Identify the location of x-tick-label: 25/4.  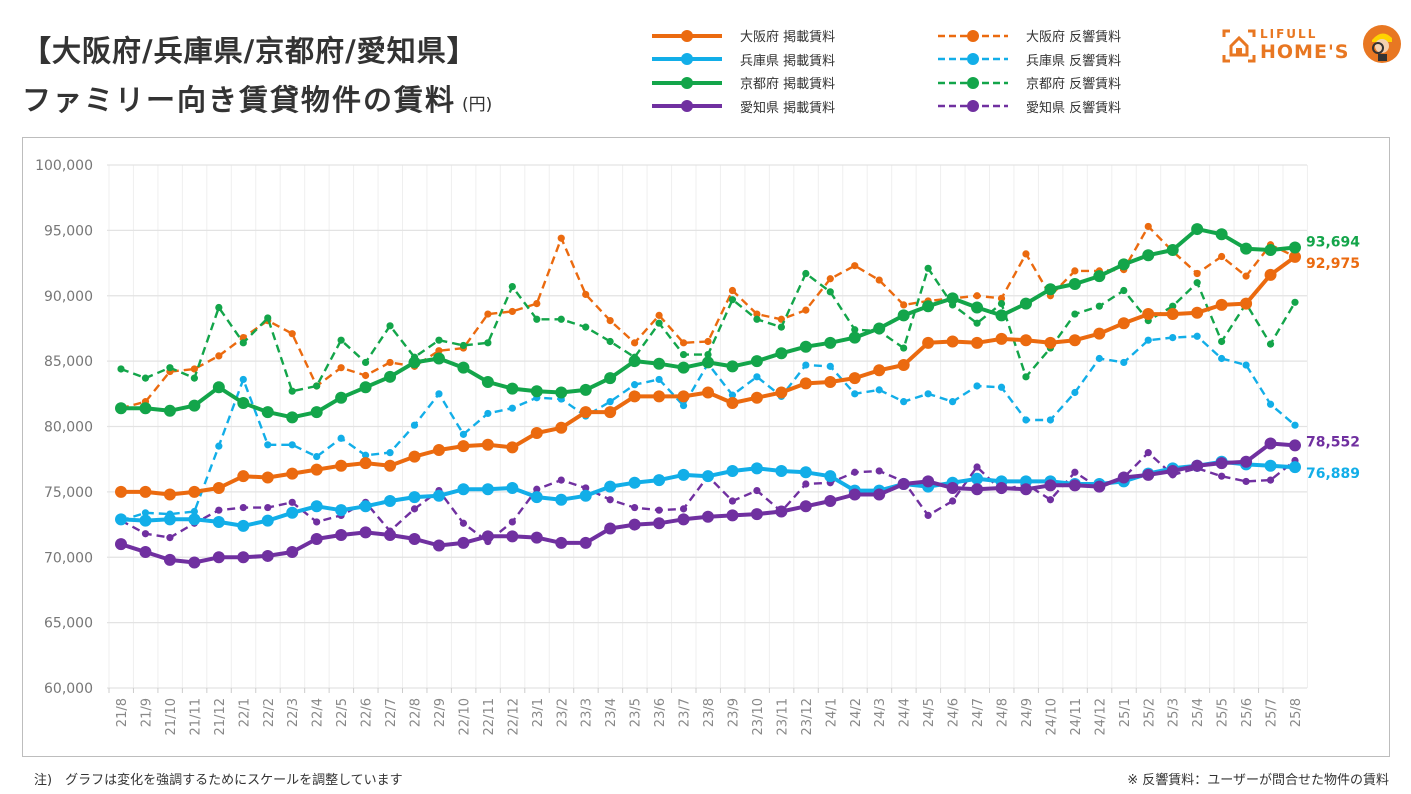
(1198, 712).